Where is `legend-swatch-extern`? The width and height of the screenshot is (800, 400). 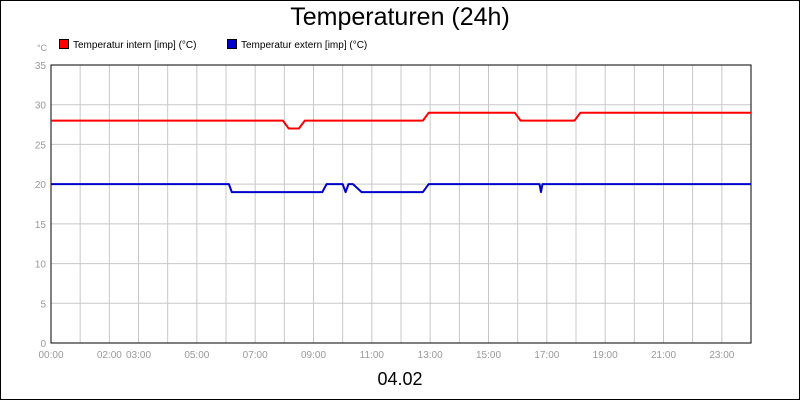
legend-swatch-extern is located at coordinates (232, 44).